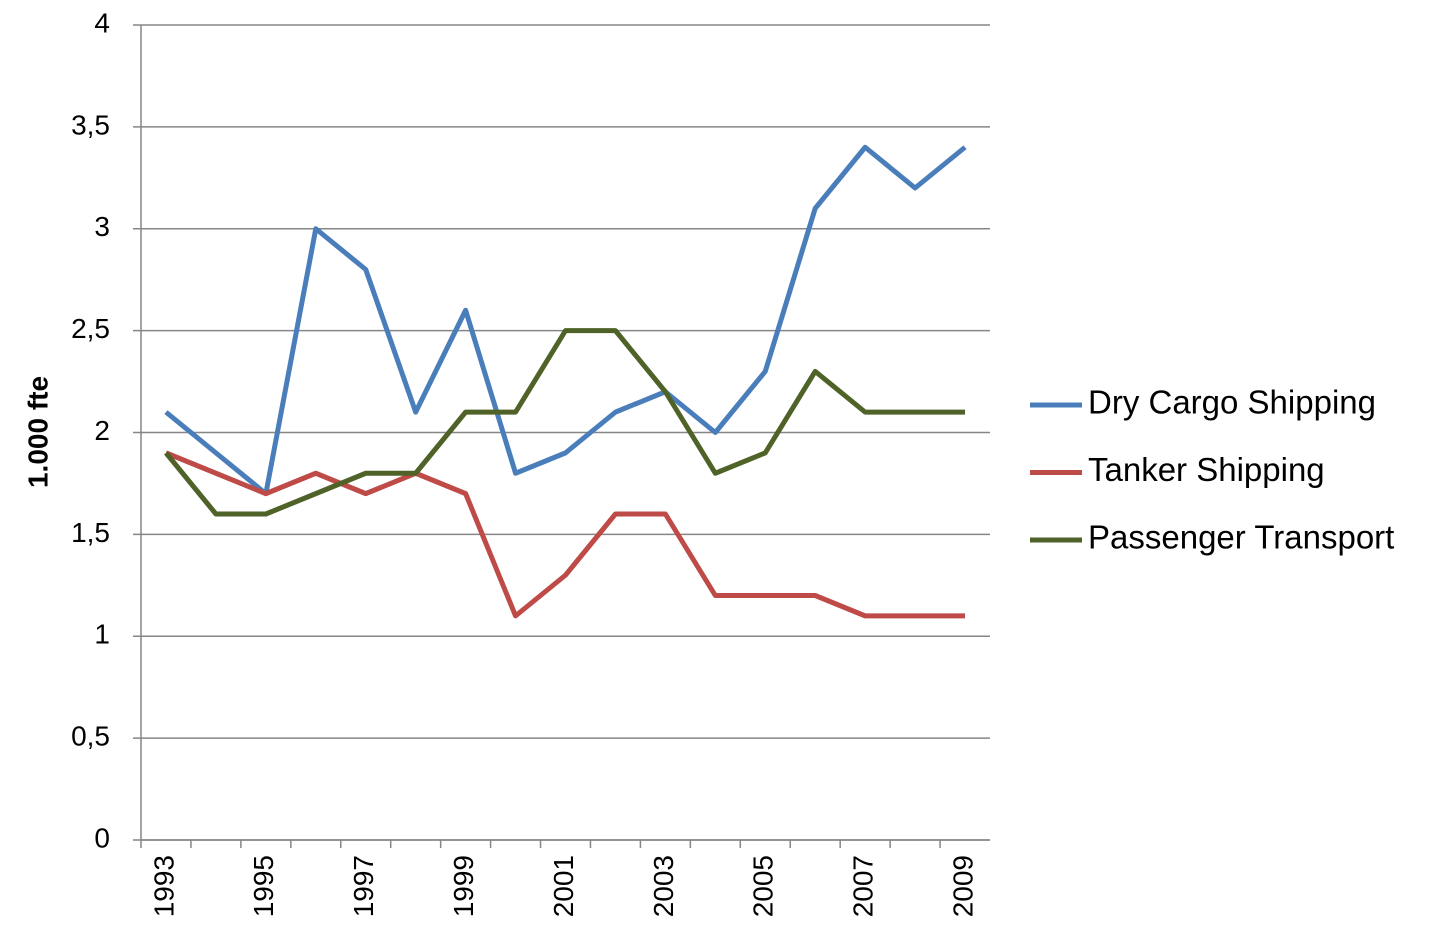 This screenshot has width=1449, height=940. Describe the element at coordinates (363, 886) in the screenshot. I see `x-tick-label: 1997` at that location.